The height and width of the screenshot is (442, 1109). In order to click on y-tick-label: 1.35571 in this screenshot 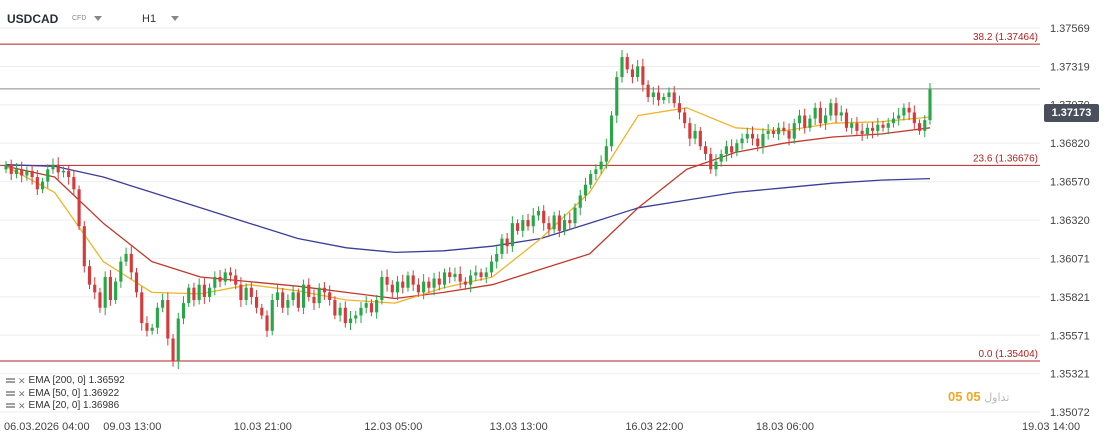, I will do `click(1070, 336)`.